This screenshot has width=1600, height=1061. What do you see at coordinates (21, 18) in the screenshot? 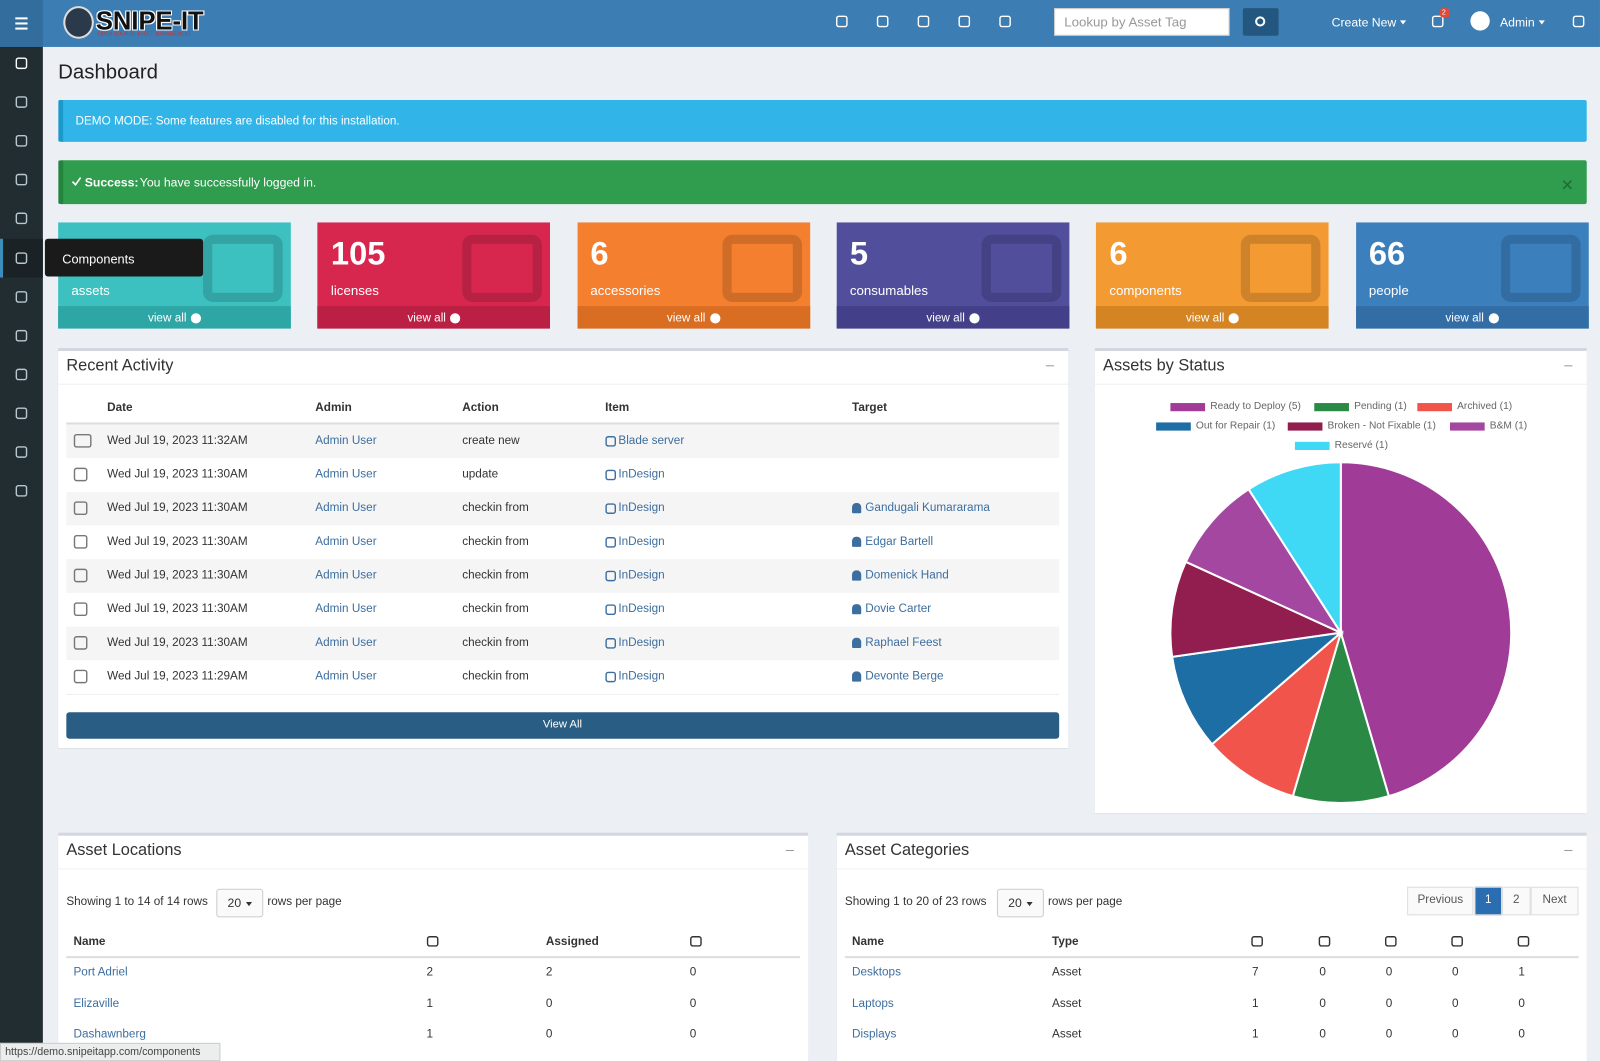
I see `menu-bar-line` at bounding box center [21, 18].